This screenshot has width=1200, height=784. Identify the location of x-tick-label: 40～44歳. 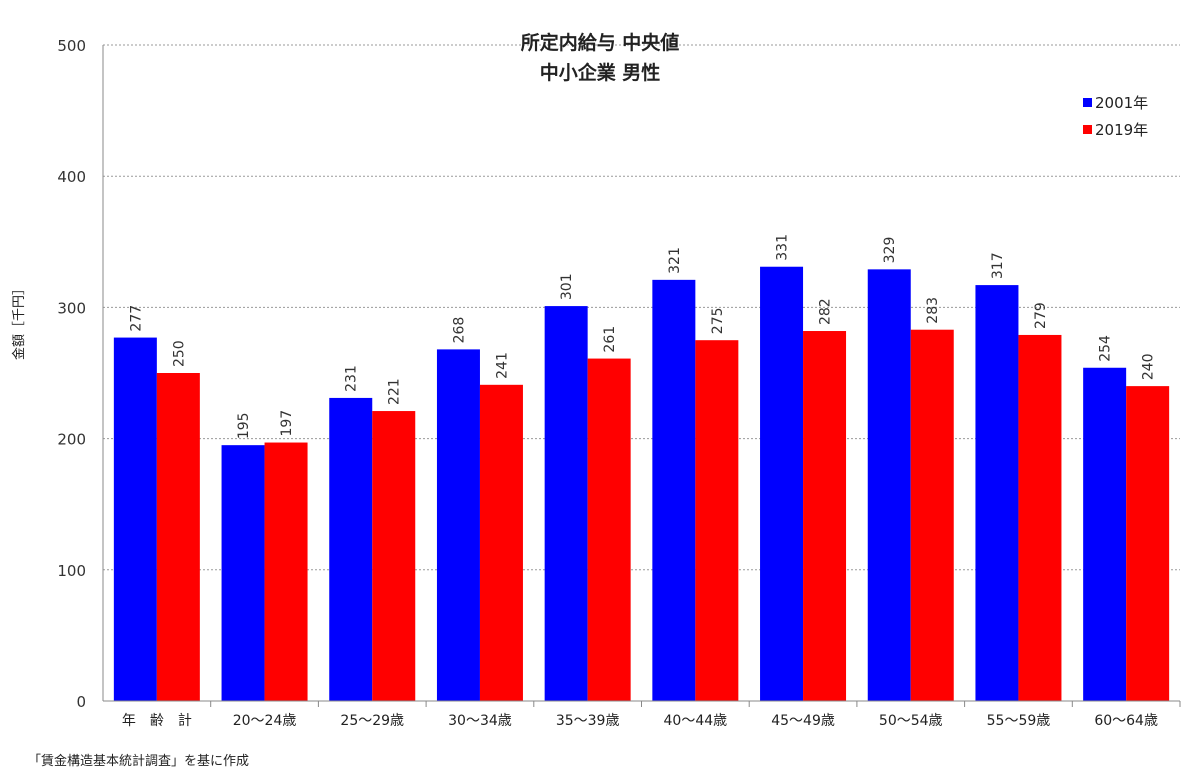
(696, 721).